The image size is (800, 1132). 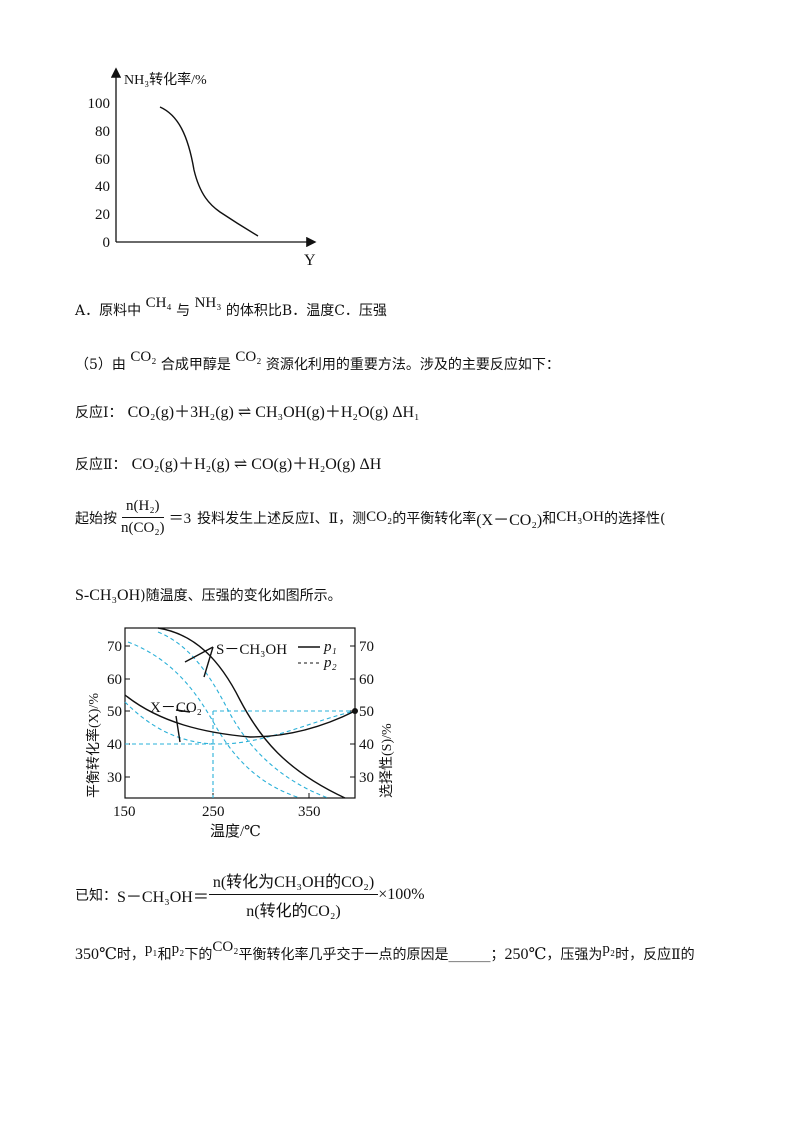 I want to click on x-co2-p1-curve, so click(x=240, y=716).